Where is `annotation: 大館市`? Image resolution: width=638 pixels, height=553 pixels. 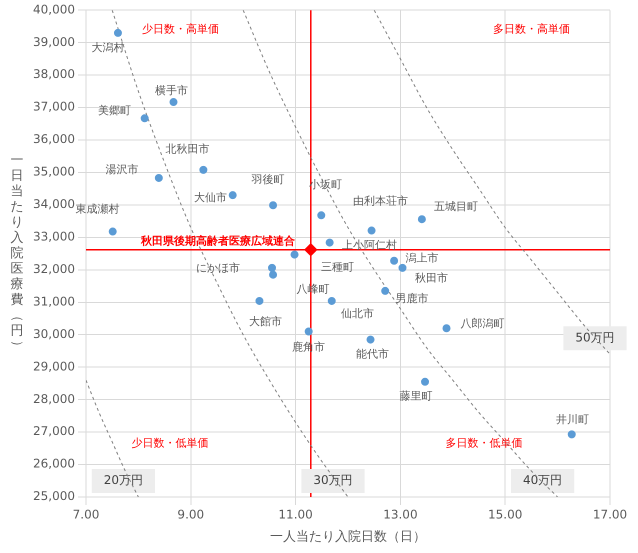 annotation: 大館市 is located at coordinates (265, 321).